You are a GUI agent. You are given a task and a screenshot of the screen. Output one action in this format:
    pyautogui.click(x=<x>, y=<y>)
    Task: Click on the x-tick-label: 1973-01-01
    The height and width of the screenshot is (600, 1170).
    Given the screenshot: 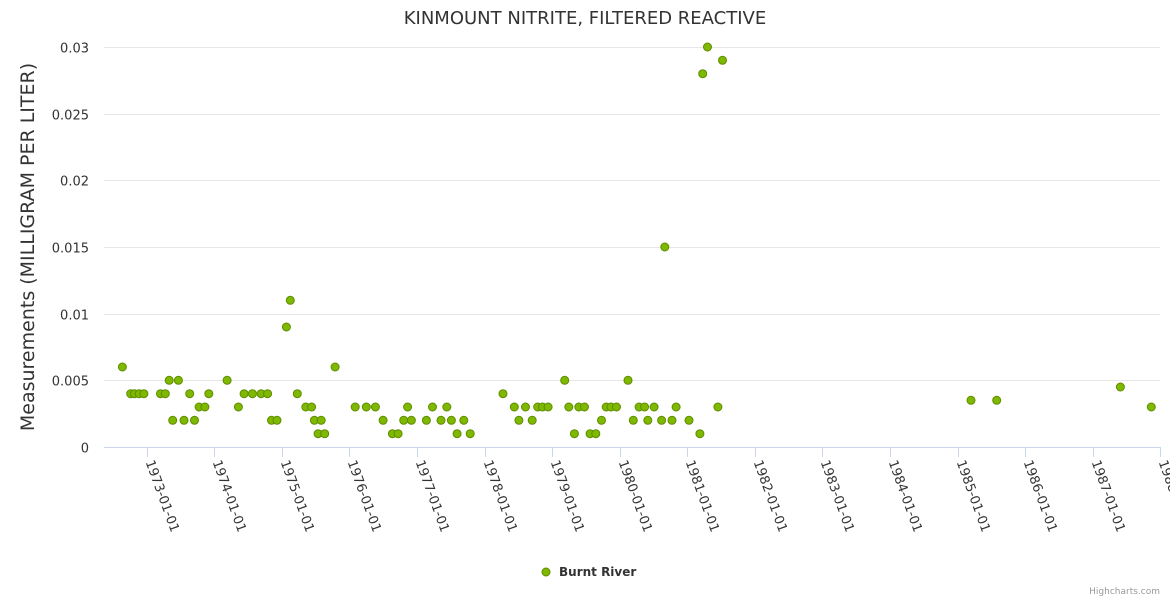 What is the action you would take?
    pyautogui.click(x=162, y=496)
    